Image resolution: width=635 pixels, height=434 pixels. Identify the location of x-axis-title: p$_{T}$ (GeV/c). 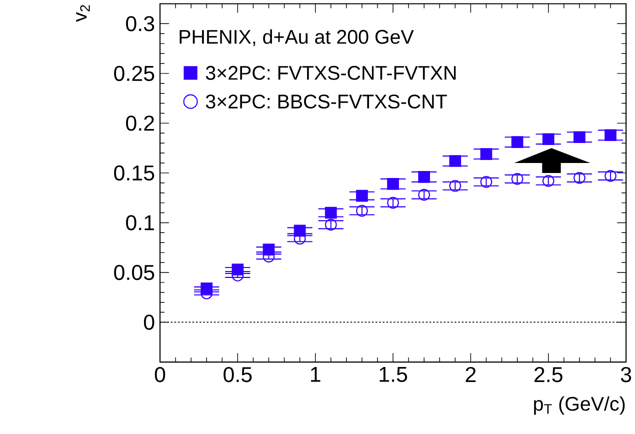
(579, 405).